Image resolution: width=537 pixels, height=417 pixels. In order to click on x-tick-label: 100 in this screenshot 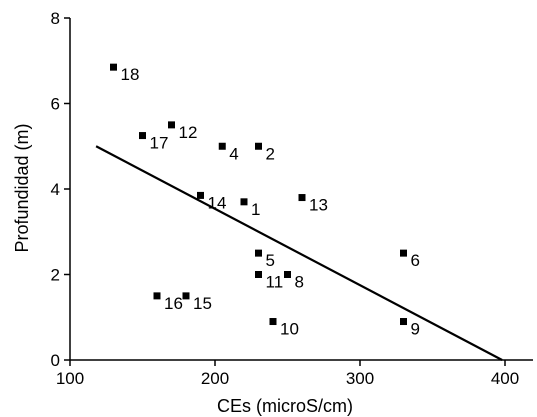, I will do `click(70, 378)`.